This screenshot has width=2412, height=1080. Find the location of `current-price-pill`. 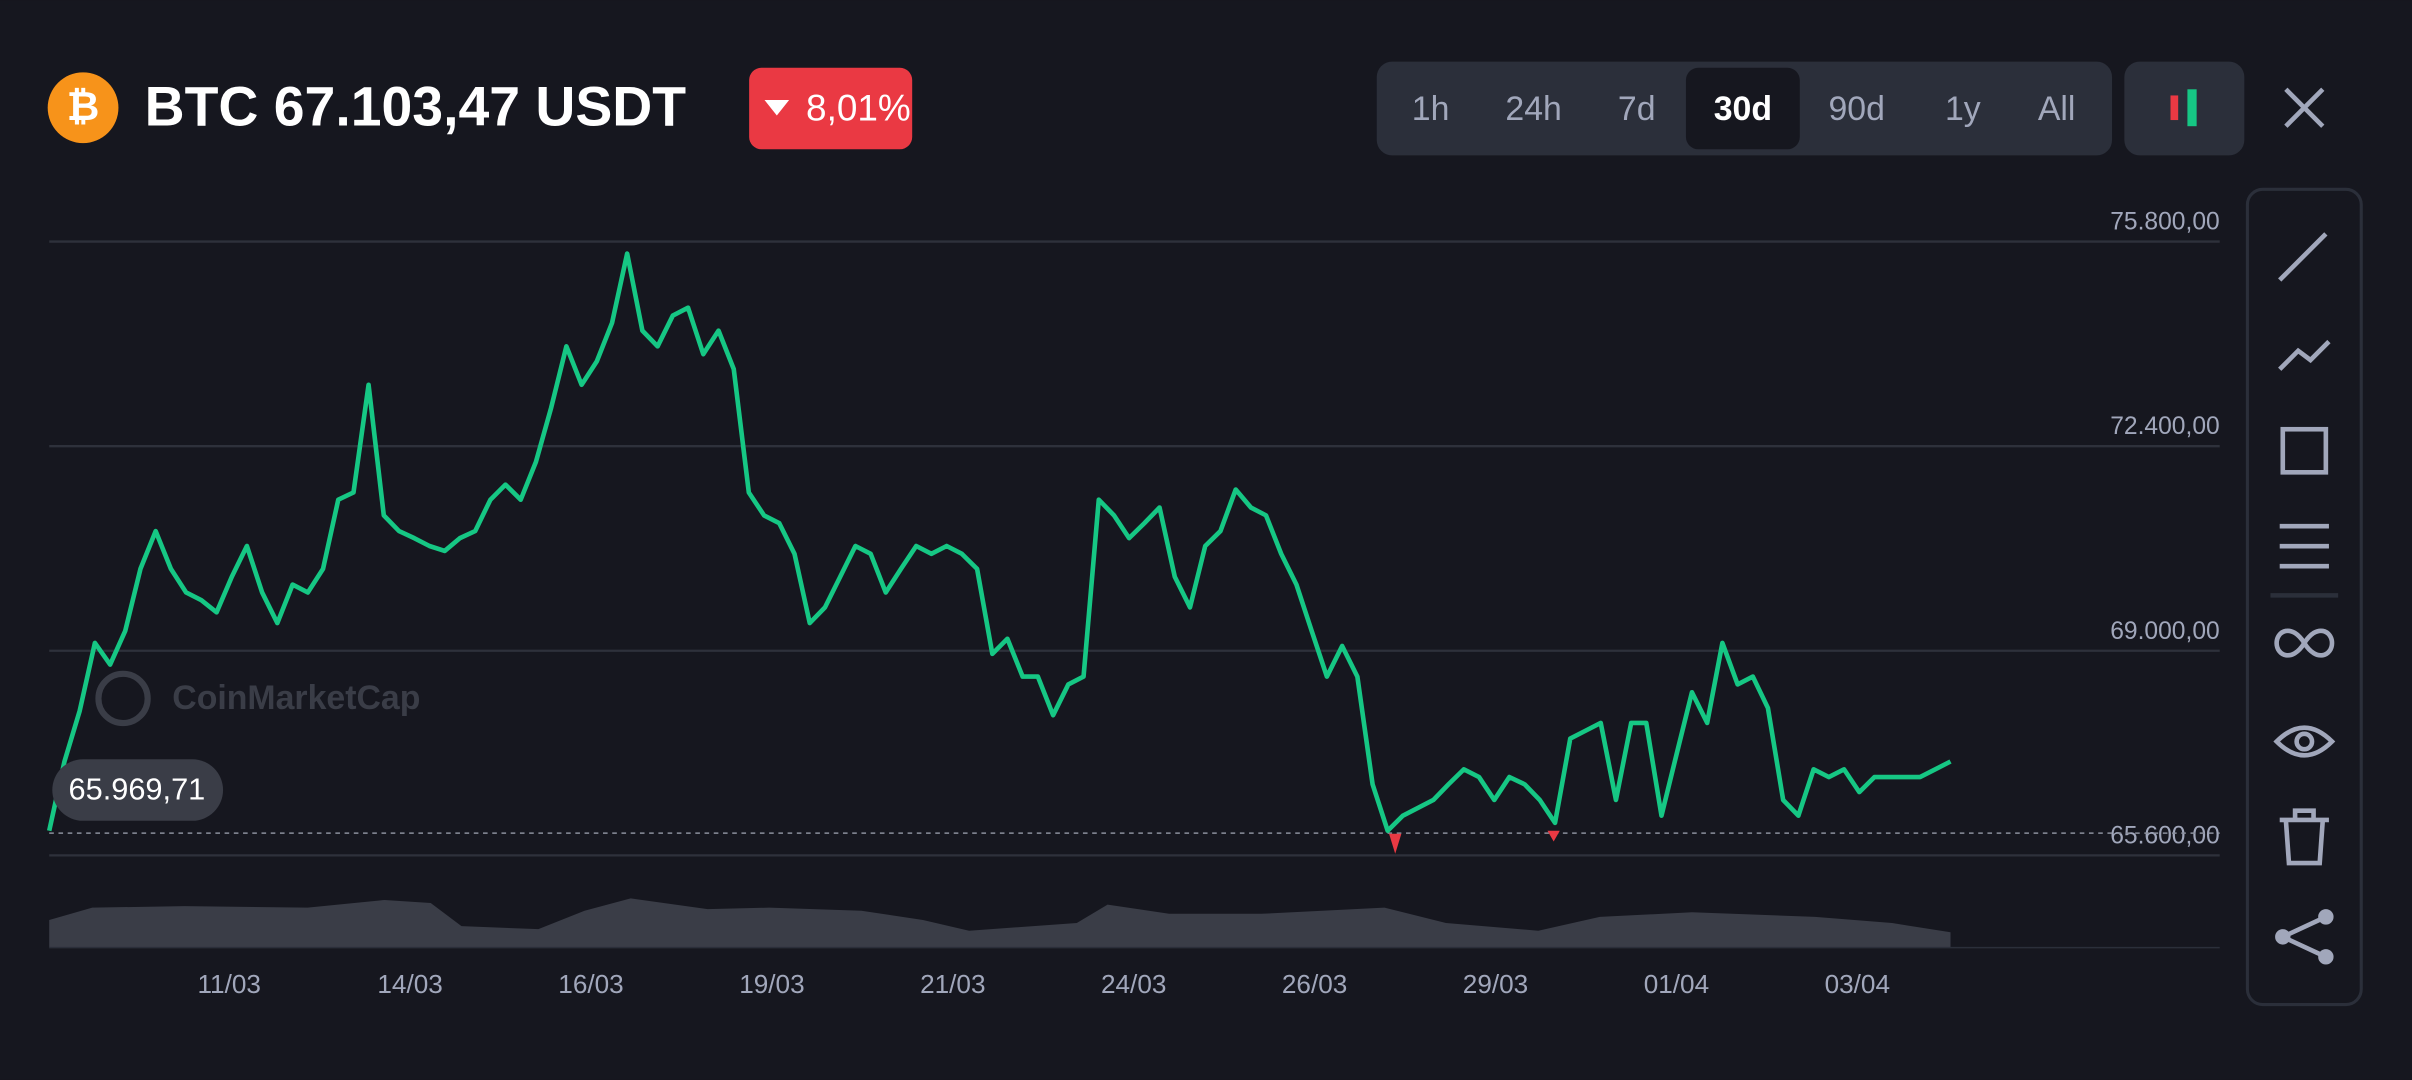

current-price-pill is located at coordinates (138, 790).